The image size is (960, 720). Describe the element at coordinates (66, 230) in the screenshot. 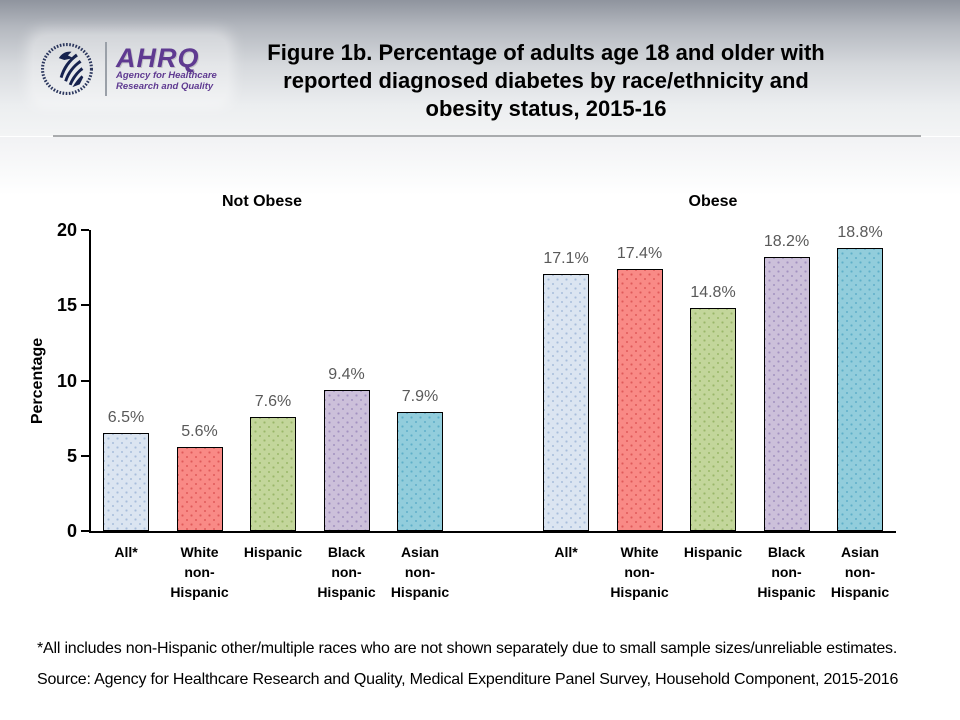

I see `y-tick-label: 20` at that location.